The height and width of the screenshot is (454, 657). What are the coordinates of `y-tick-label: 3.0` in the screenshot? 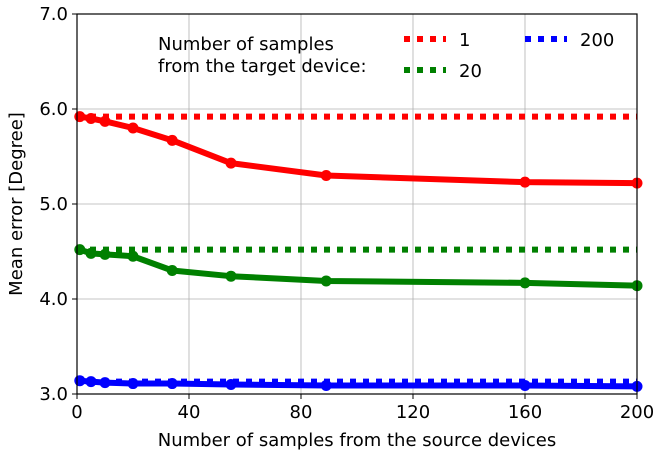 It's located at (53, 394).